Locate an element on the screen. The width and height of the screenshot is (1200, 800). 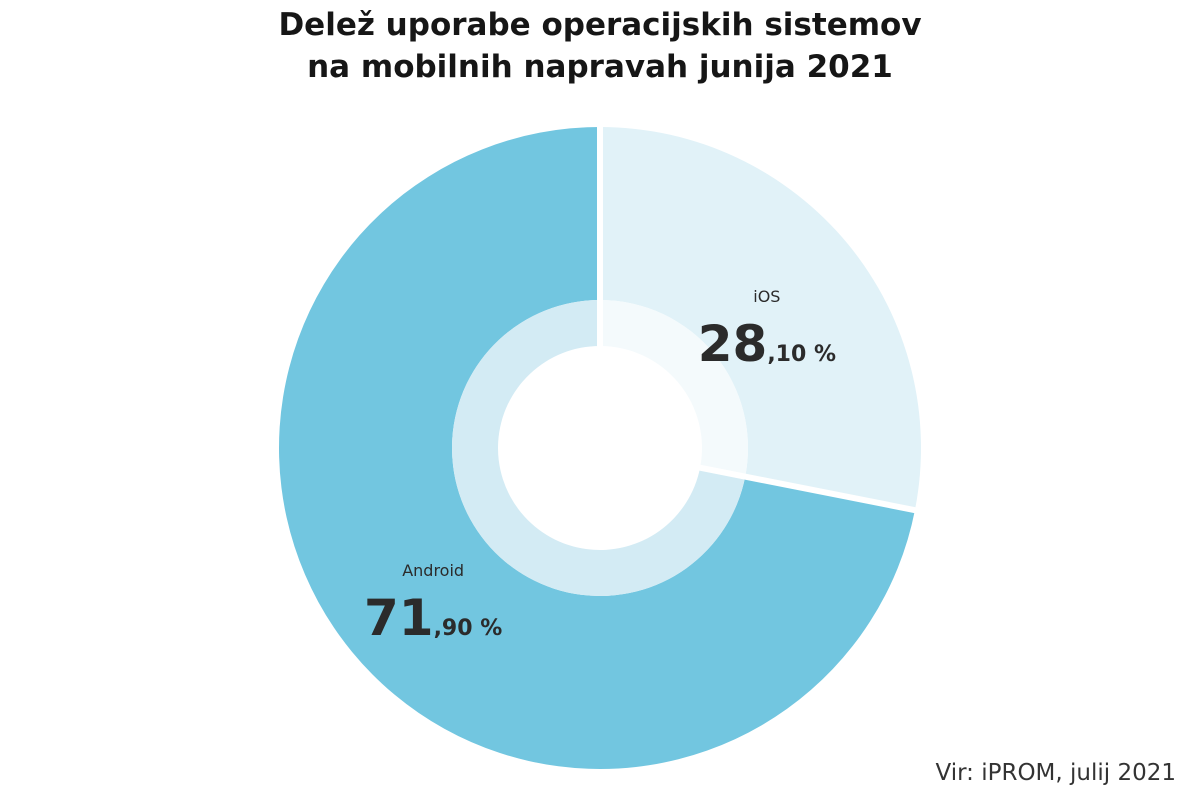
slice-value-decimal: ,10 % is located at coordinates (801, 354).